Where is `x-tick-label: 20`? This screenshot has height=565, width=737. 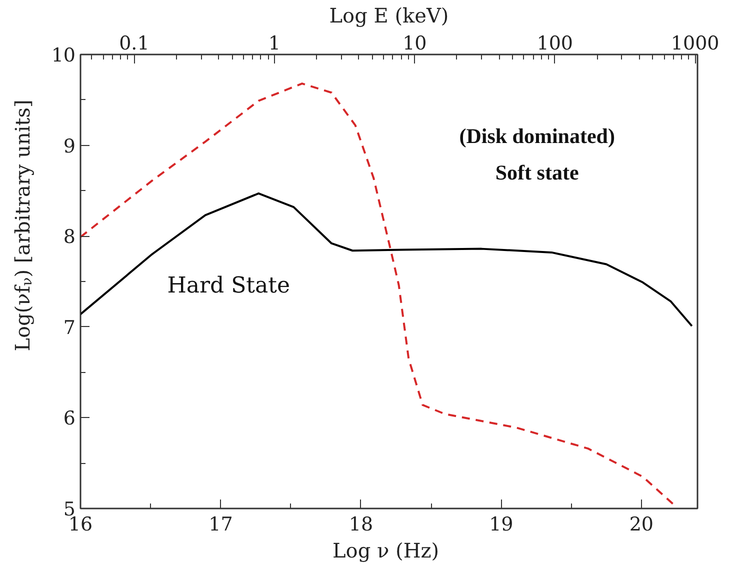 x-tick-label: 20 is located at coordinates (641, 525).